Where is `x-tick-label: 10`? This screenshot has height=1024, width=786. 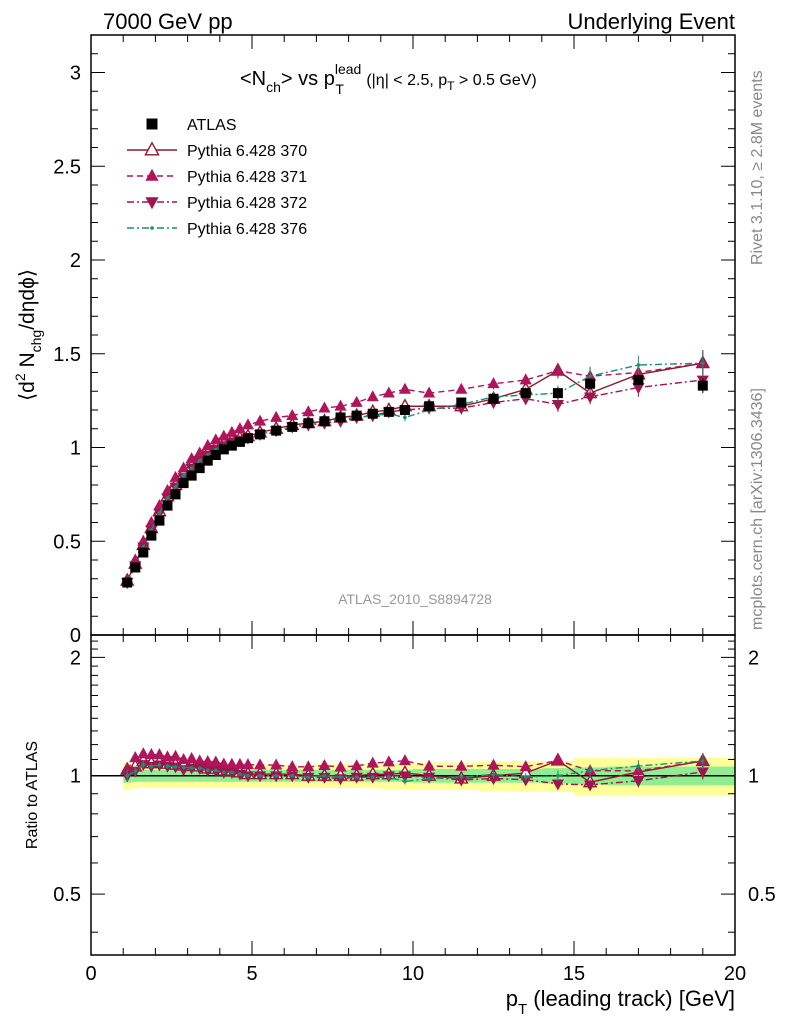 x-tick-label: 10 is located at coordinates (413, 974).